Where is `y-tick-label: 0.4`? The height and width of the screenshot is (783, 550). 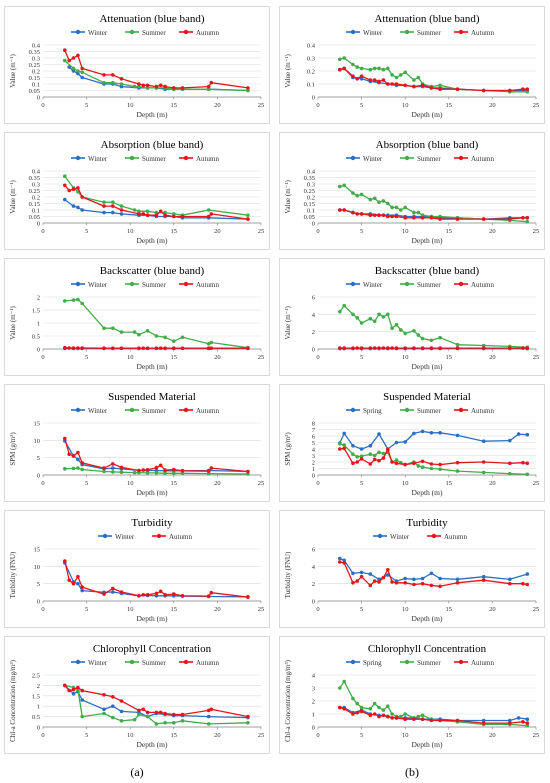 y-tick-label: 0.4 is located at coordinates (311, 172).